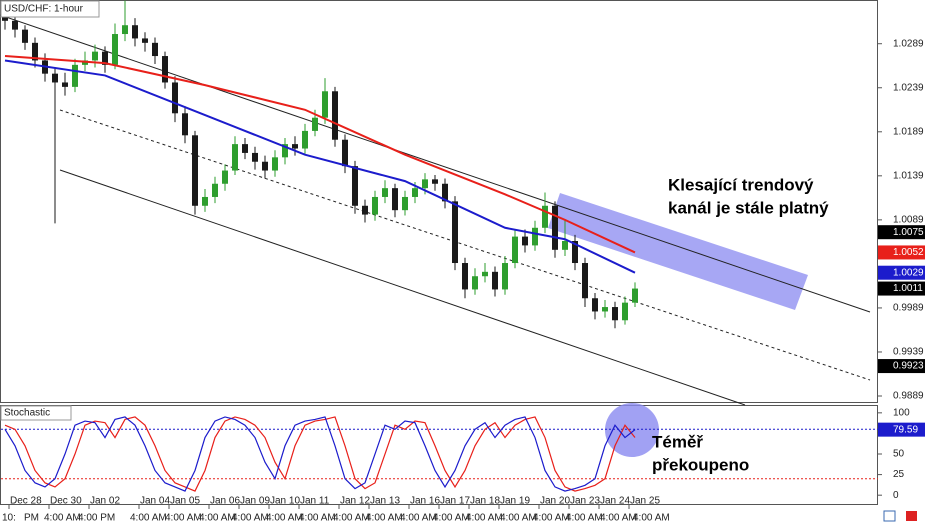 The image size is (925, 525). I want to click on x-tick-label: Jan 20, so click(555, 501).